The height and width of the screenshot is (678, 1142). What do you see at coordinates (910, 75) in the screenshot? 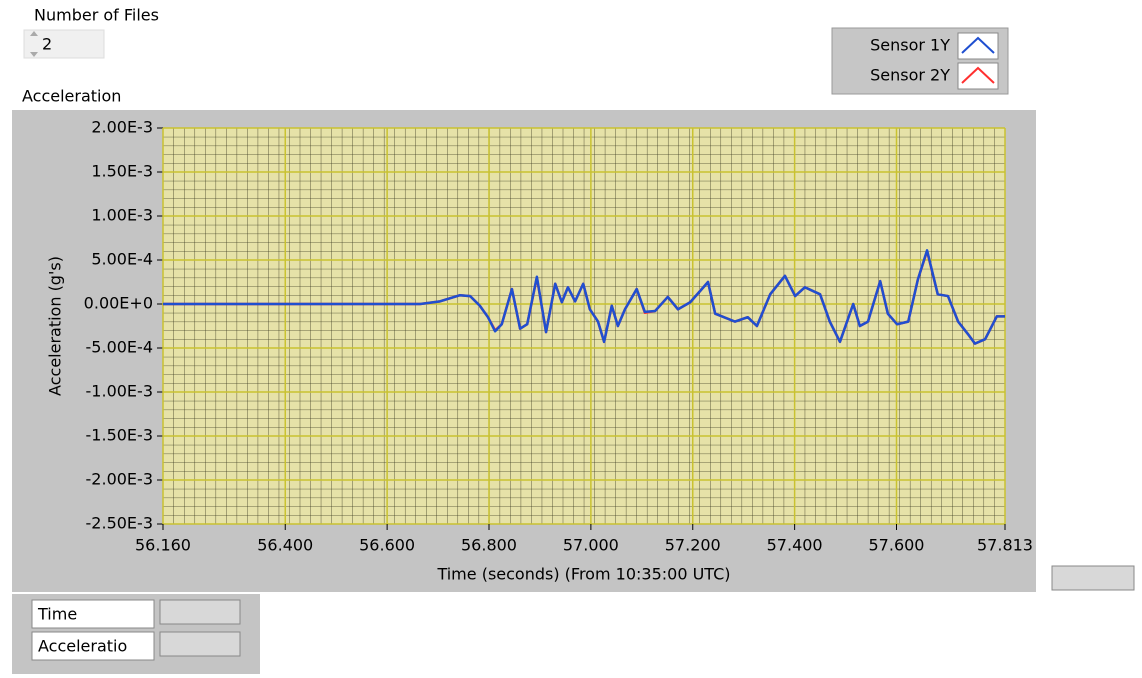
I see `legend-label: Sensor 2Y` at bounding box center [910, 75].